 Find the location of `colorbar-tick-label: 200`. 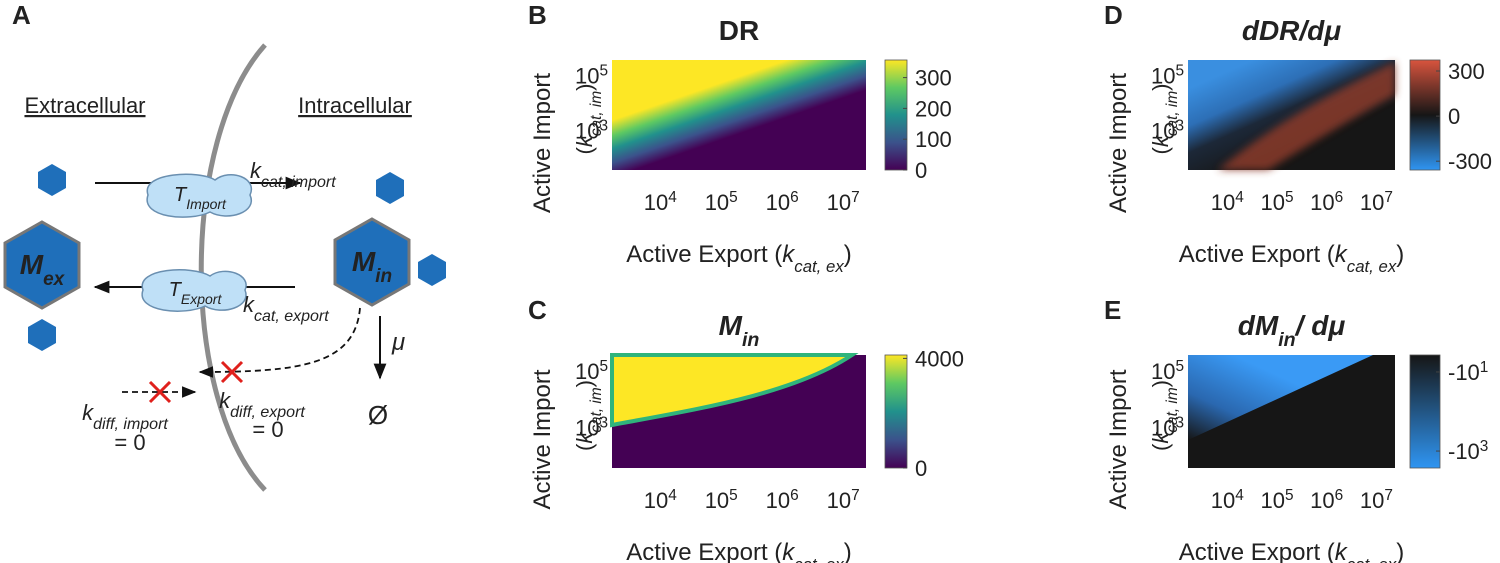

colorbar-tick-label: 200 is located at coordinates (933, 108).